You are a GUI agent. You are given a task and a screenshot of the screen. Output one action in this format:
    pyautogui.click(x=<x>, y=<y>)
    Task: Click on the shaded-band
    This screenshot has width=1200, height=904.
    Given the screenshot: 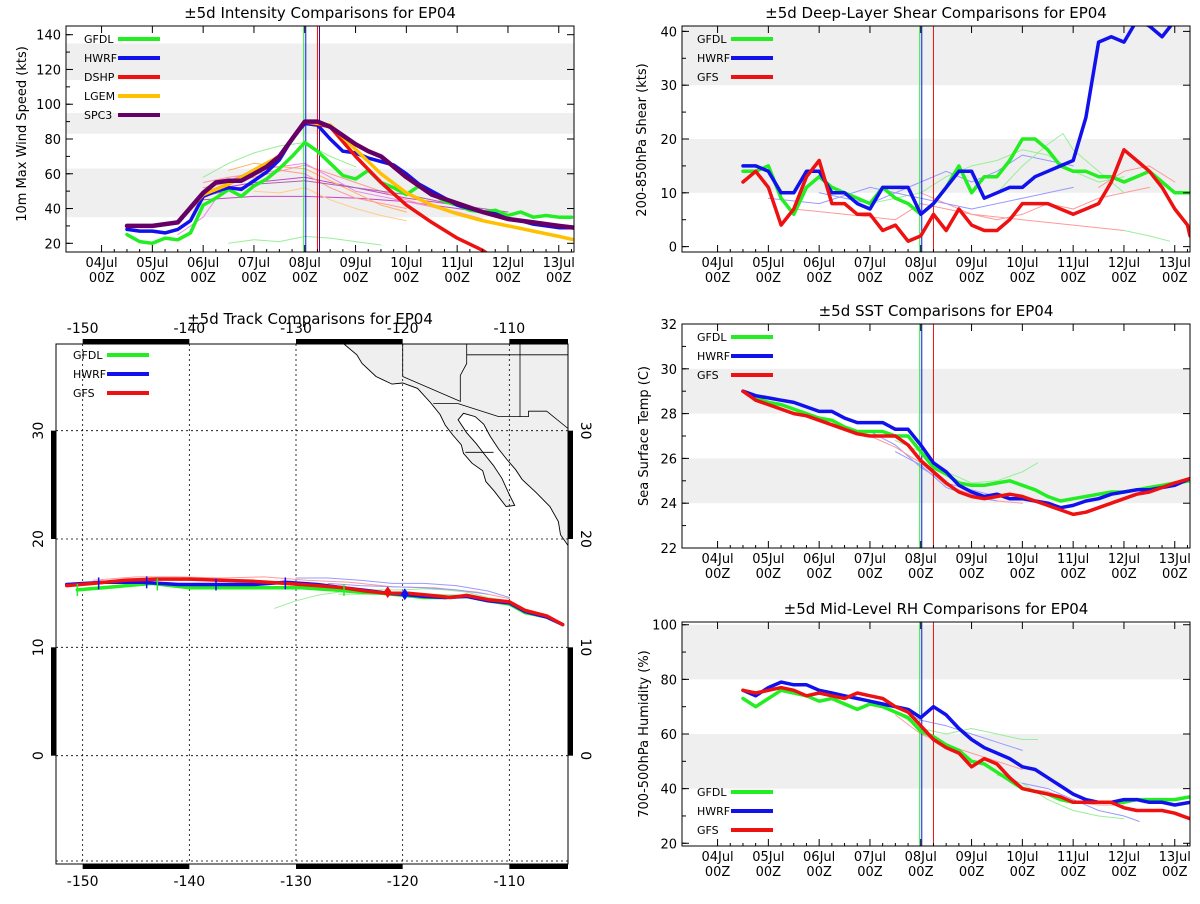 What is the action you would take?
    pyautogui.click(x=936, y=652)
    